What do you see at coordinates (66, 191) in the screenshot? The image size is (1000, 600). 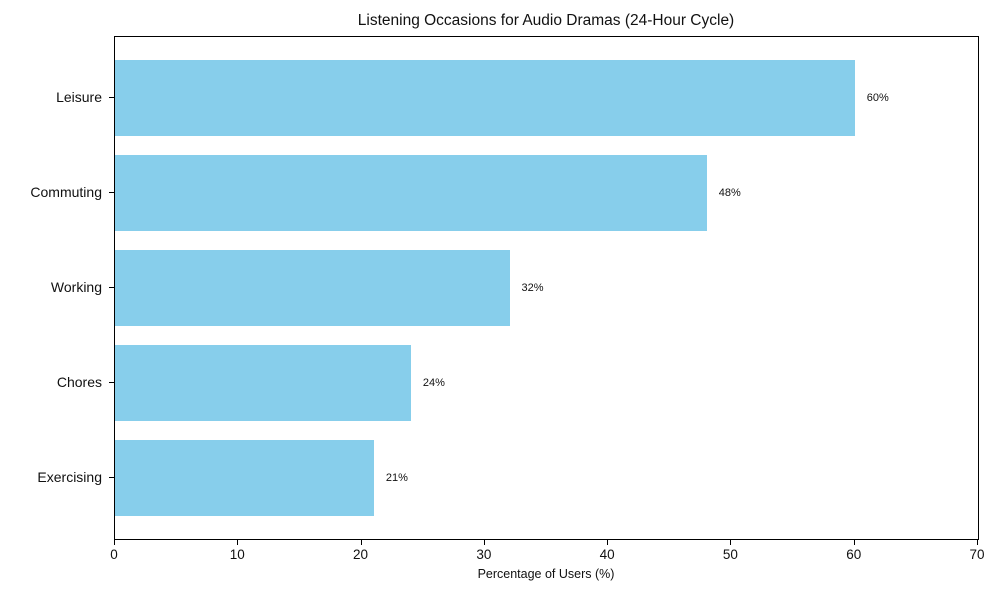 I see `y-tick-label: Commuting` at bounding box center [66, 191].